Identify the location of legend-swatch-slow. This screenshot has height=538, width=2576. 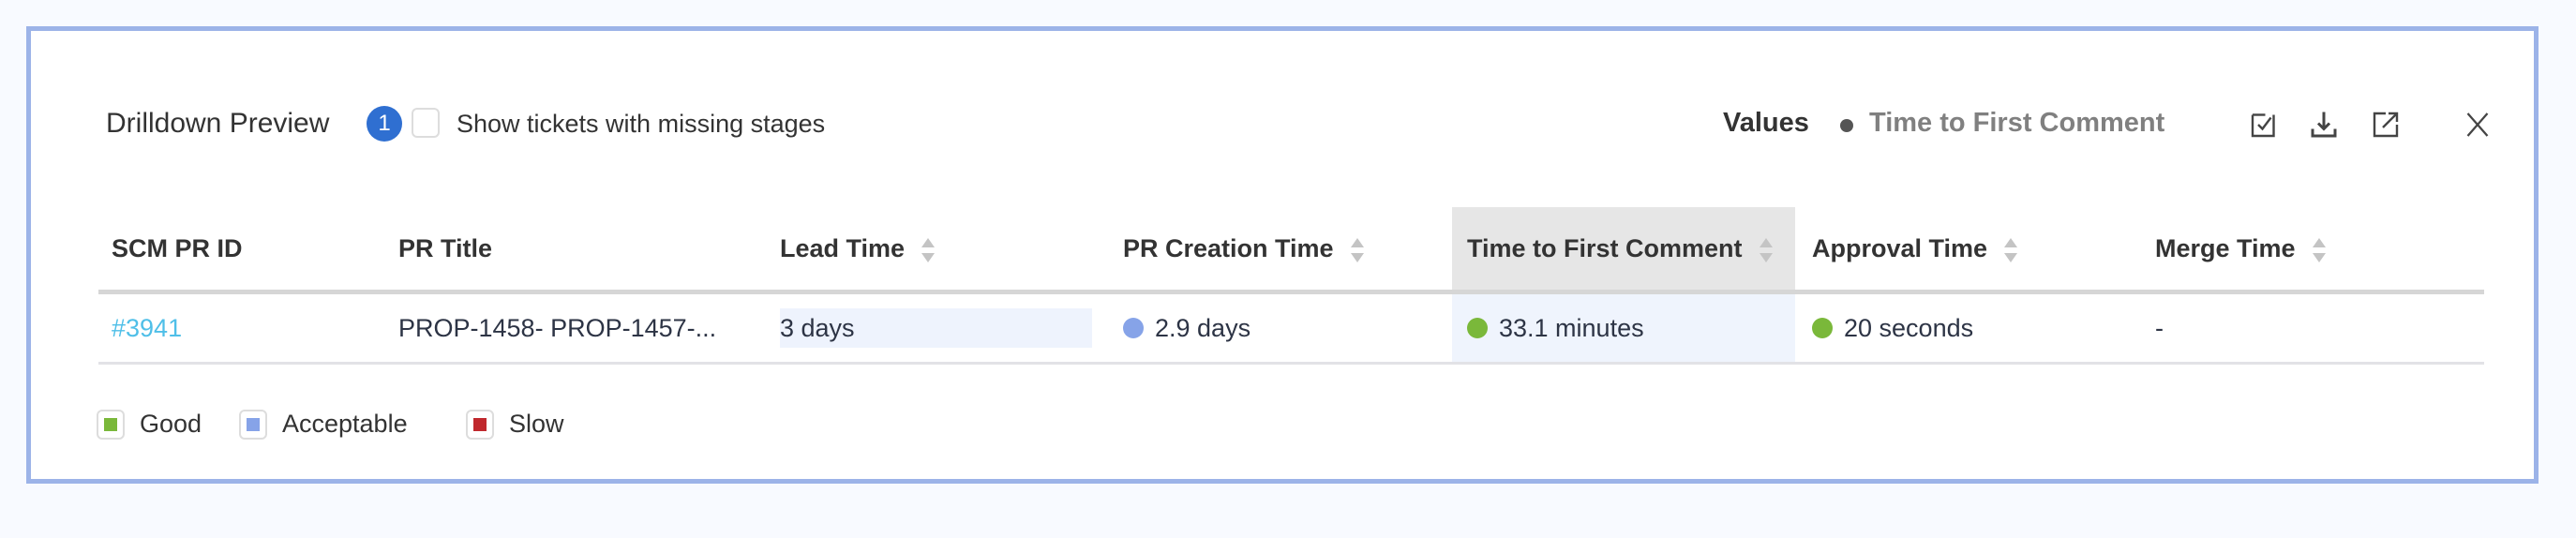
(480, 425).